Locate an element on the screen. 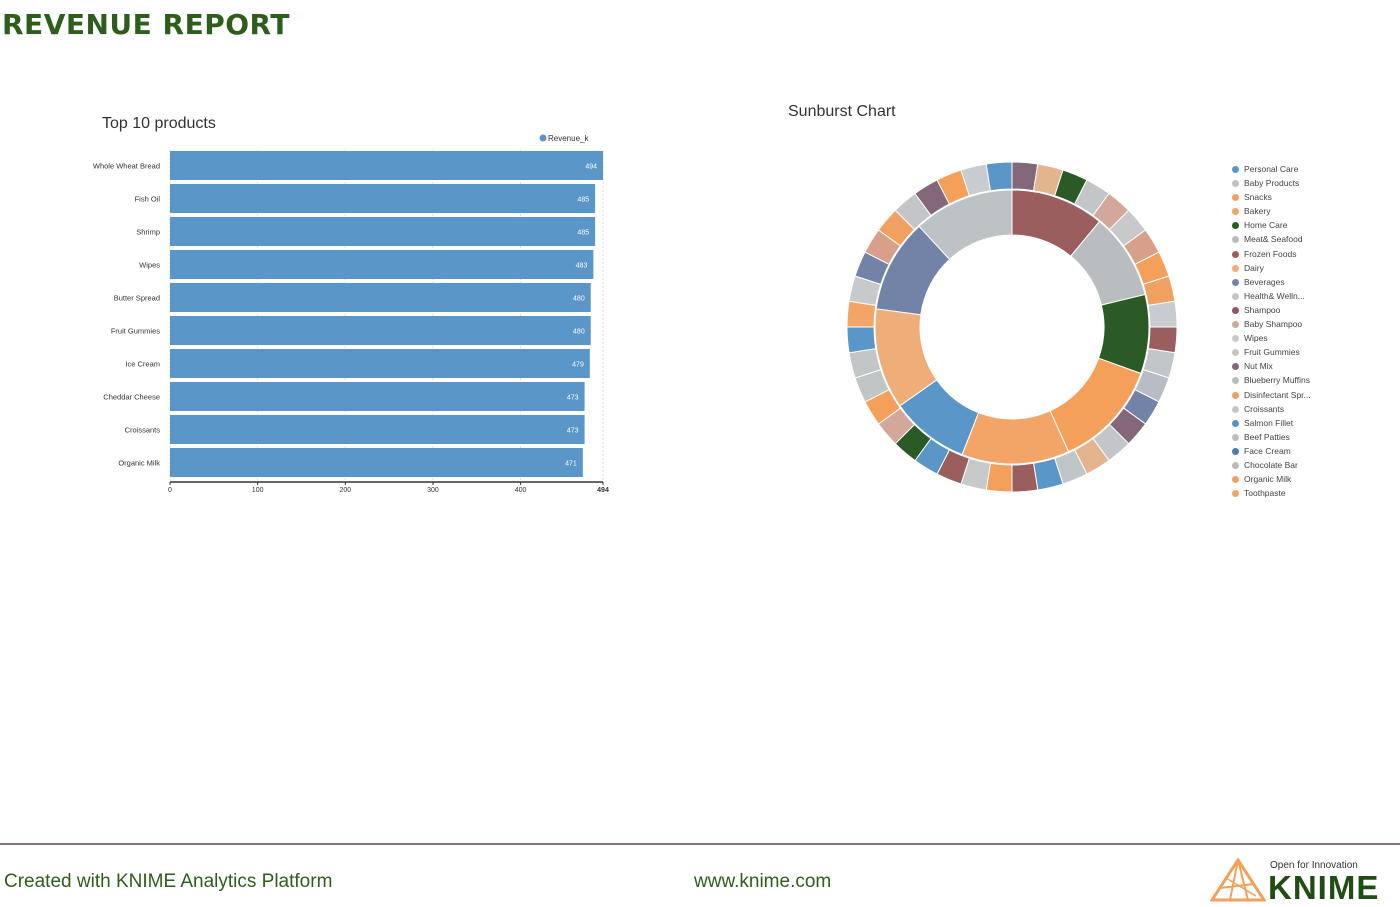 The image size is (1400, 907). category-label: Organic Milk is located at coordinates (139, 463).